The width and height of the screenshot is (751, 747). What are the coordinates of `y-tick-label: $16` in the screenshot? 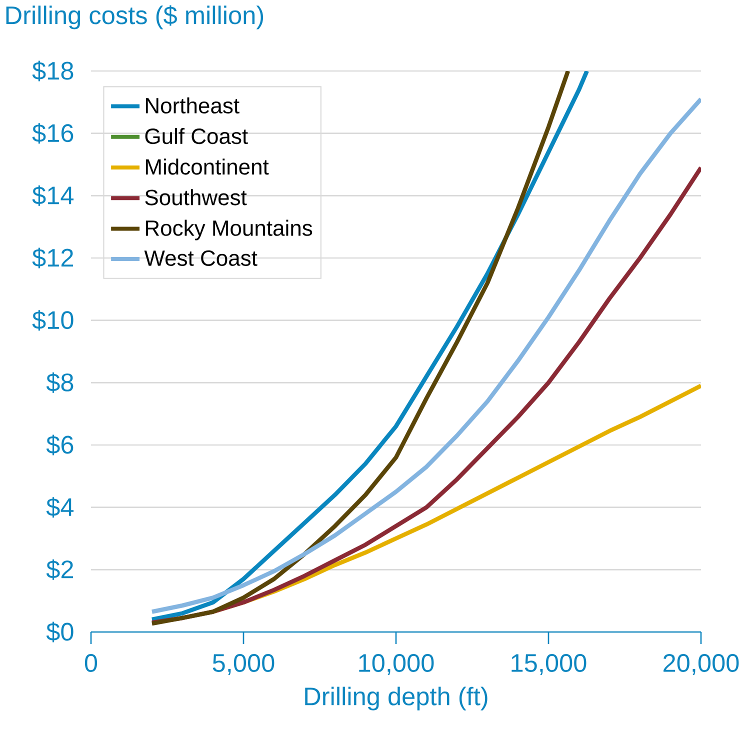 It's located at (53, 133).